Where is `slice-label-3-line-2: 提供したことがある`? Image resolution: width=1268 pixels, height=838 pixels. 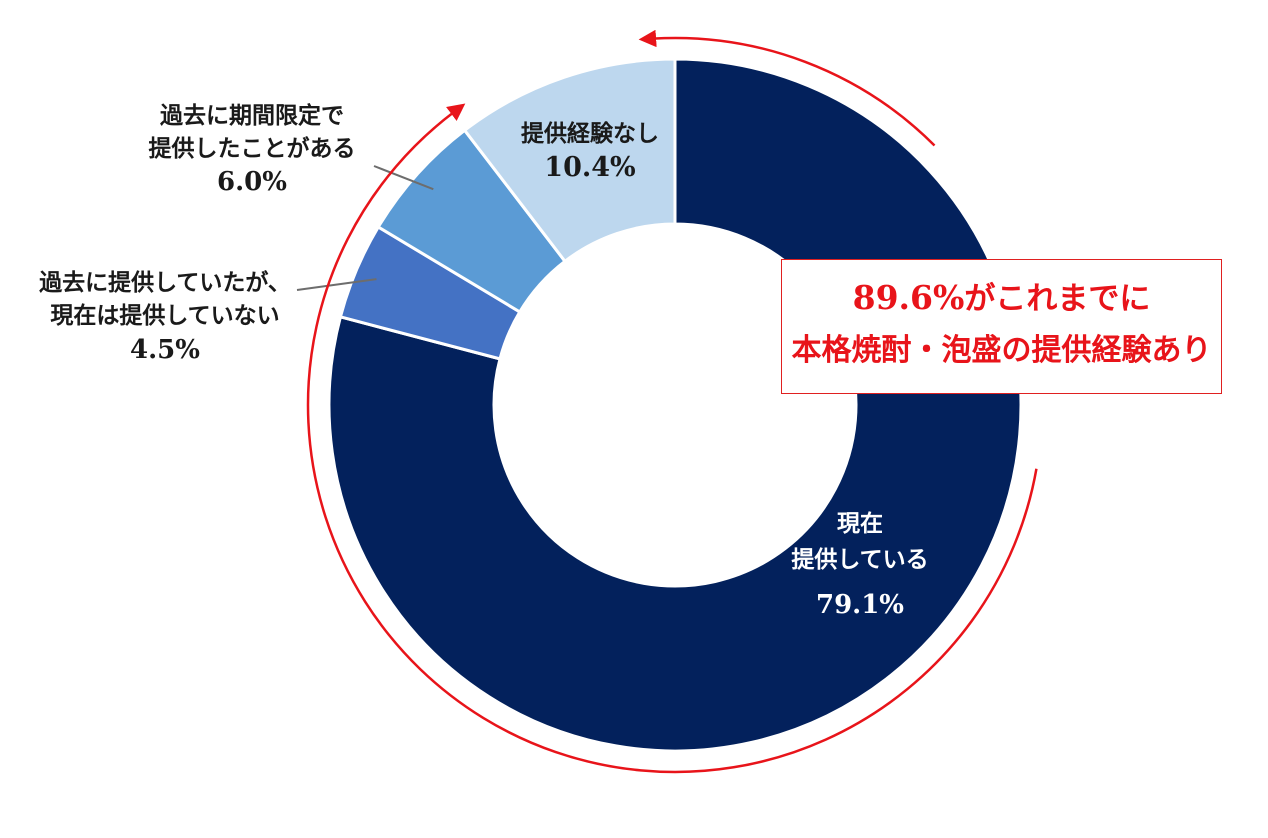
slice-label-3-line-2: 提供したことがある is located at coordinates (252, 148).